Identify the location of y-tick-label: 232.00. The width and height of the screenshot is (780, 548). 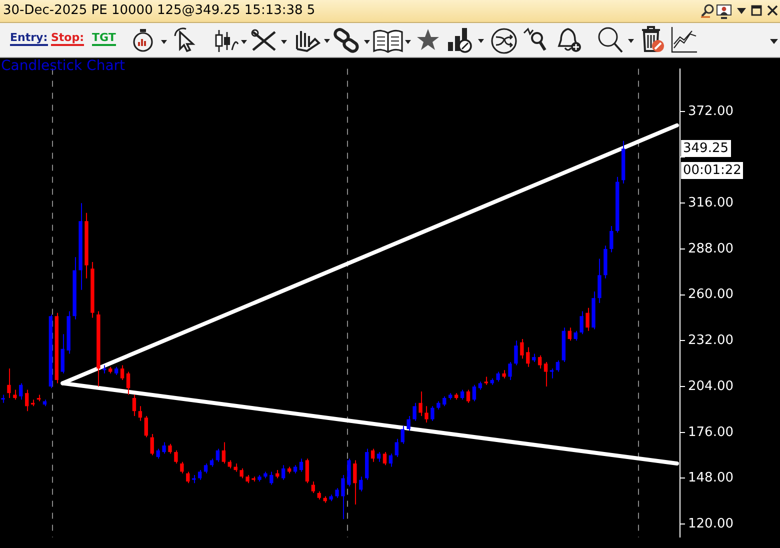
(711, 340).